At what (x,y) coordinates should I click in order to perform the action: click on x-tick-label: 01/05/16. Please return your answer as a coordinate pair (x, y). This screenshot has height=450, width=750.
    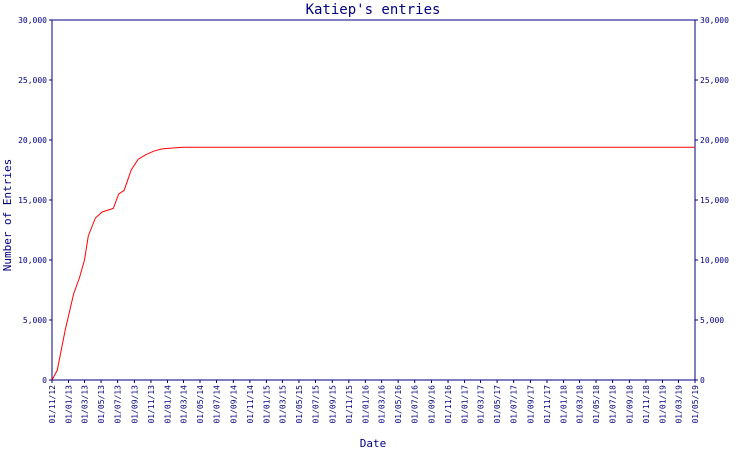
    Looking at the image, I should click on (398, 404).